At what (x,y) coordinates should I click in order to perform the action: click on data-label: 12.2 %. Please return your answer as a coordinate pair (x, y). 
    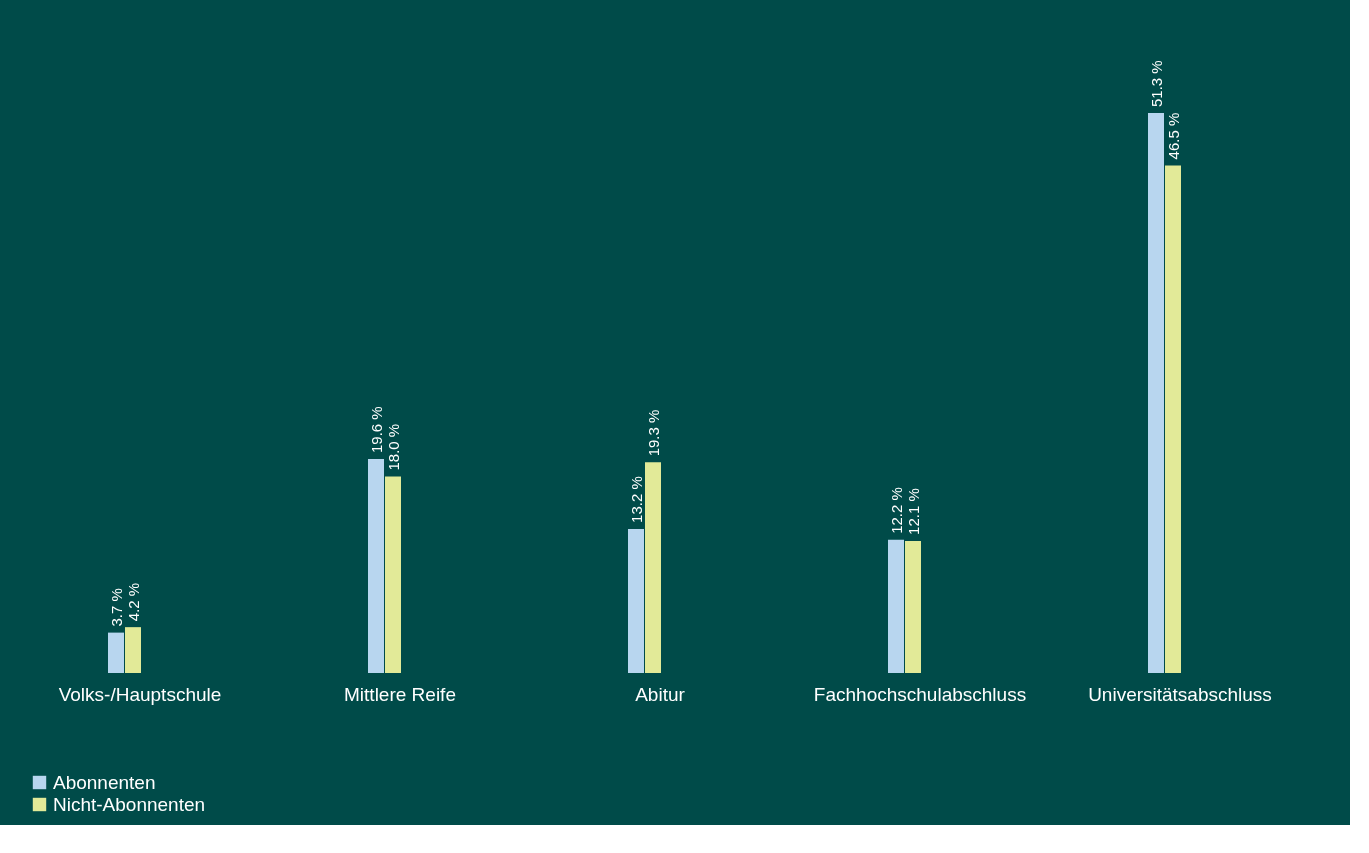
    Looking at the image, I should click on (896, 510).